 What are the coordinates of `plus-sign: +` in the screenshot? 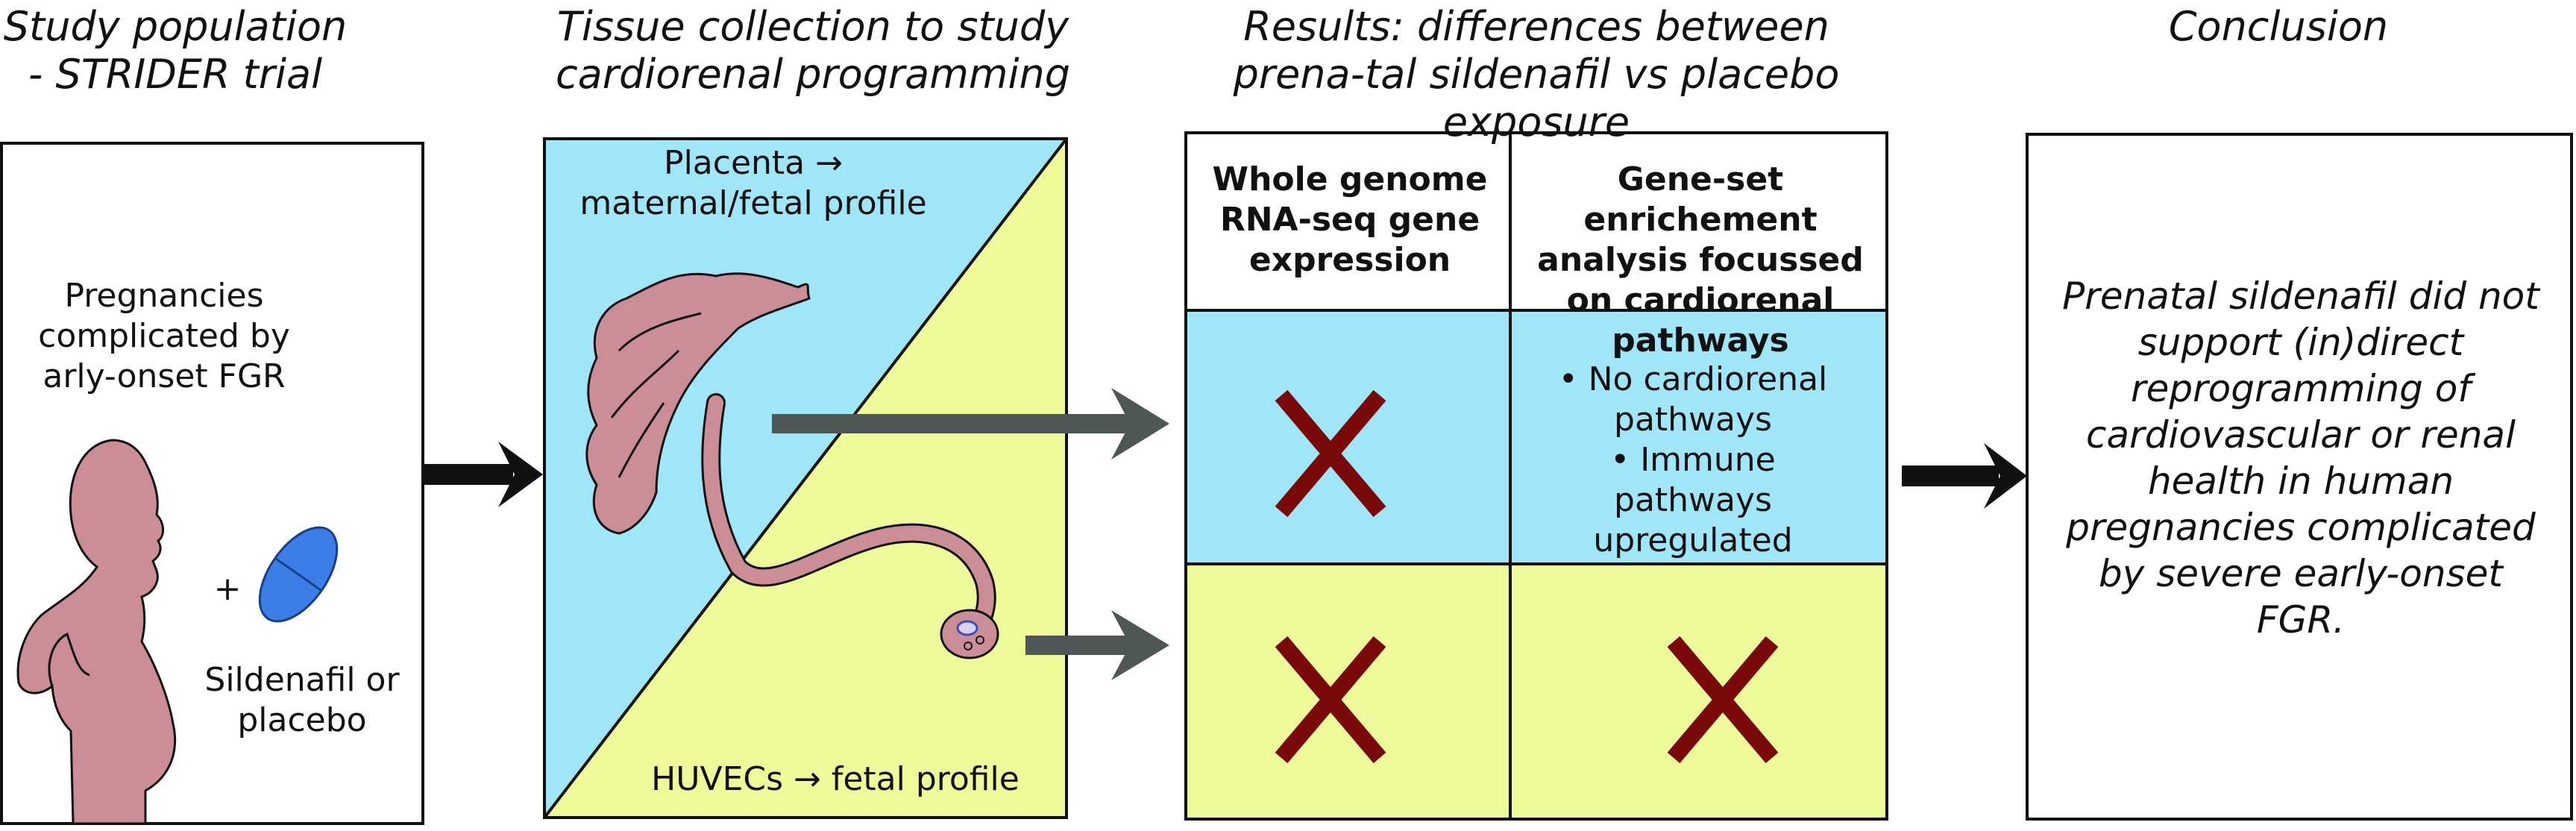 It's located at (228, 589).